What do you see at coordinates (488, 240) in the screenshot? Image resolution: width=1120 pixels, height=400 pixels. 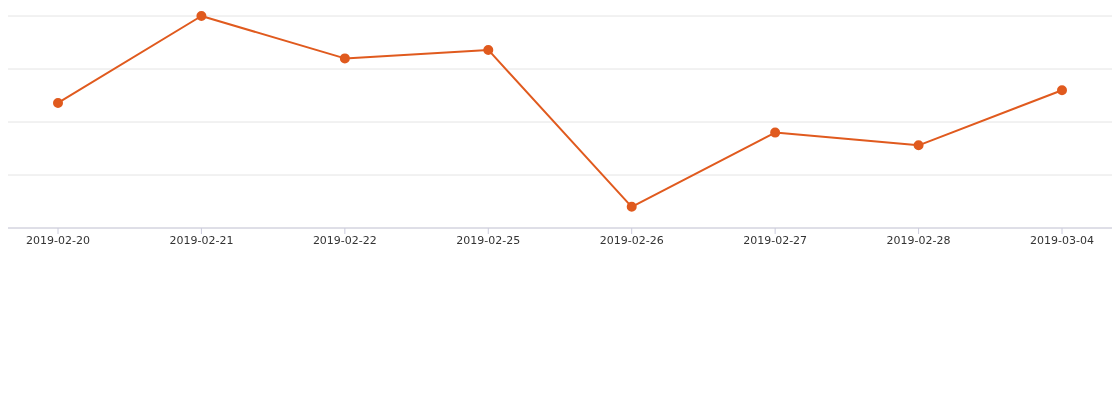 I see `x-tick-label: 2019-02-25` at bounding box center [488, 240].